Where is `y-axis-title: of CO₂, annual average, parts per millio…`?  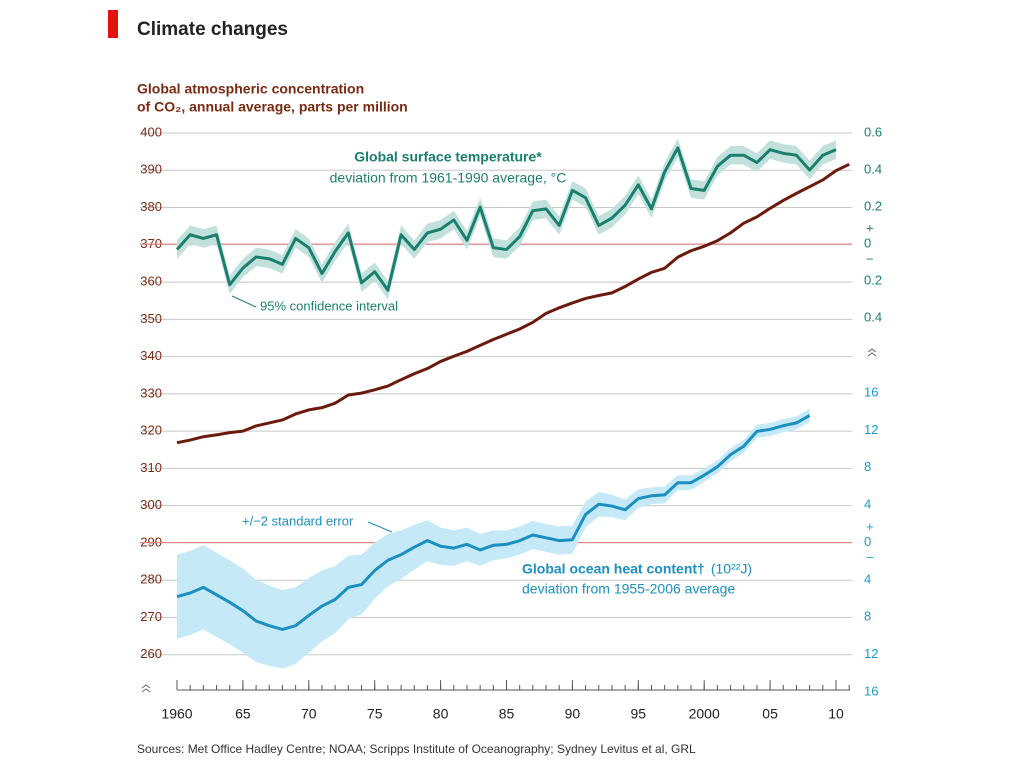 y-axis-title: of CO₂, annual average, parts per millio… is located at coordinates (272, 107).